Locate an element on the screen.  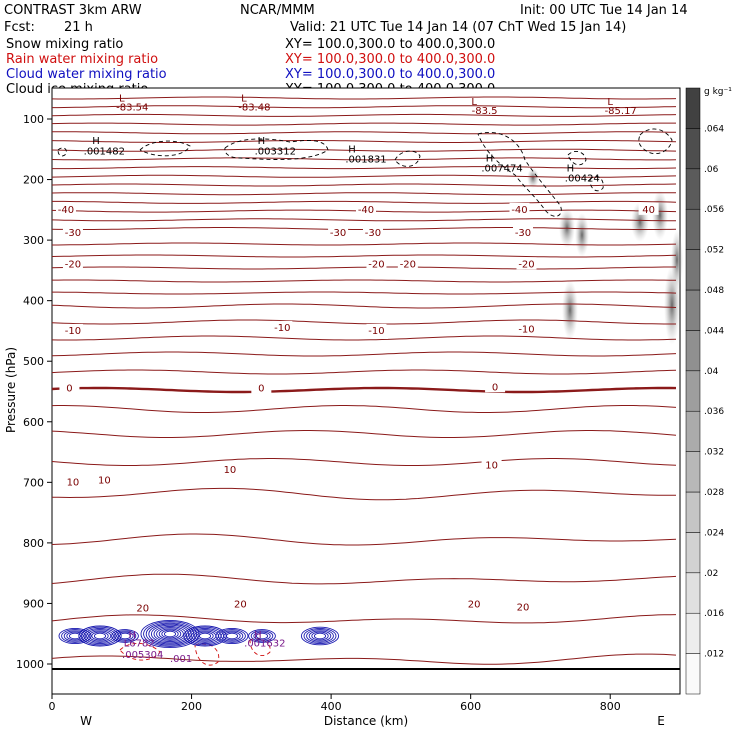
legend-snow-xy: XY= 100.0,300.0 to 400.0,300.0 is located at coordinates (390, 44).